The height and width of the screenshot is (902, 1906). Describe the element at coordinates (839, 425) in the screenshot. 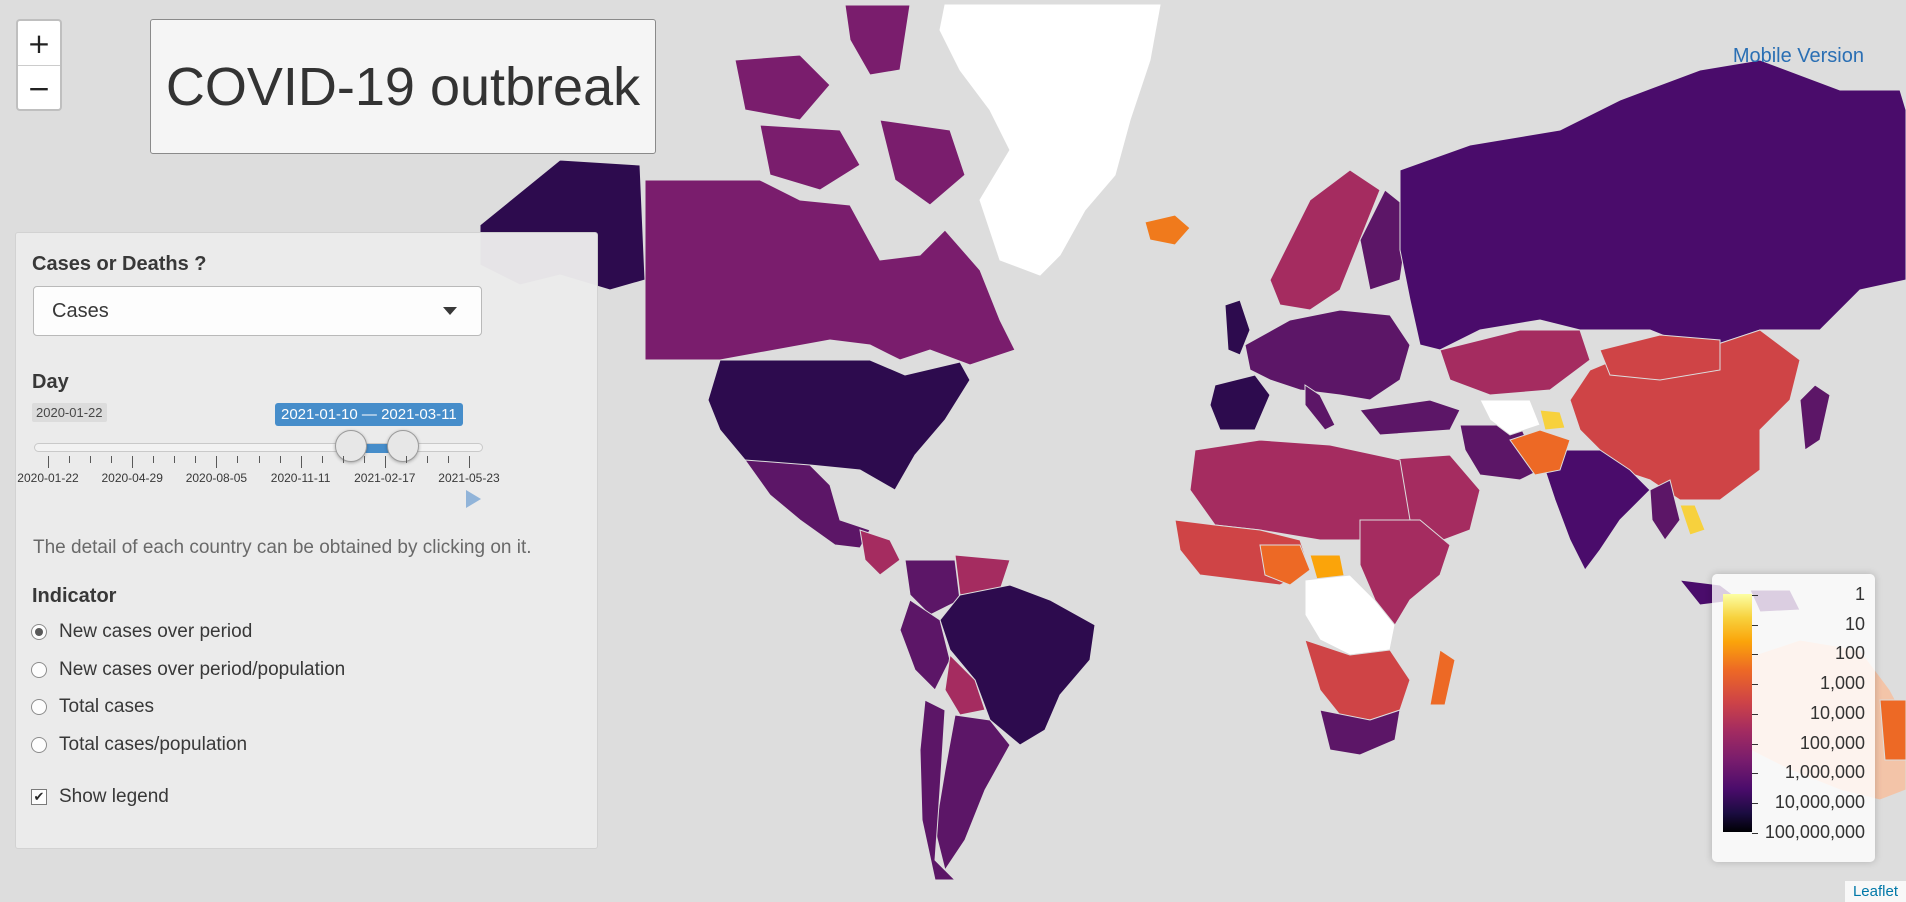

I see `country-usa` at that location.